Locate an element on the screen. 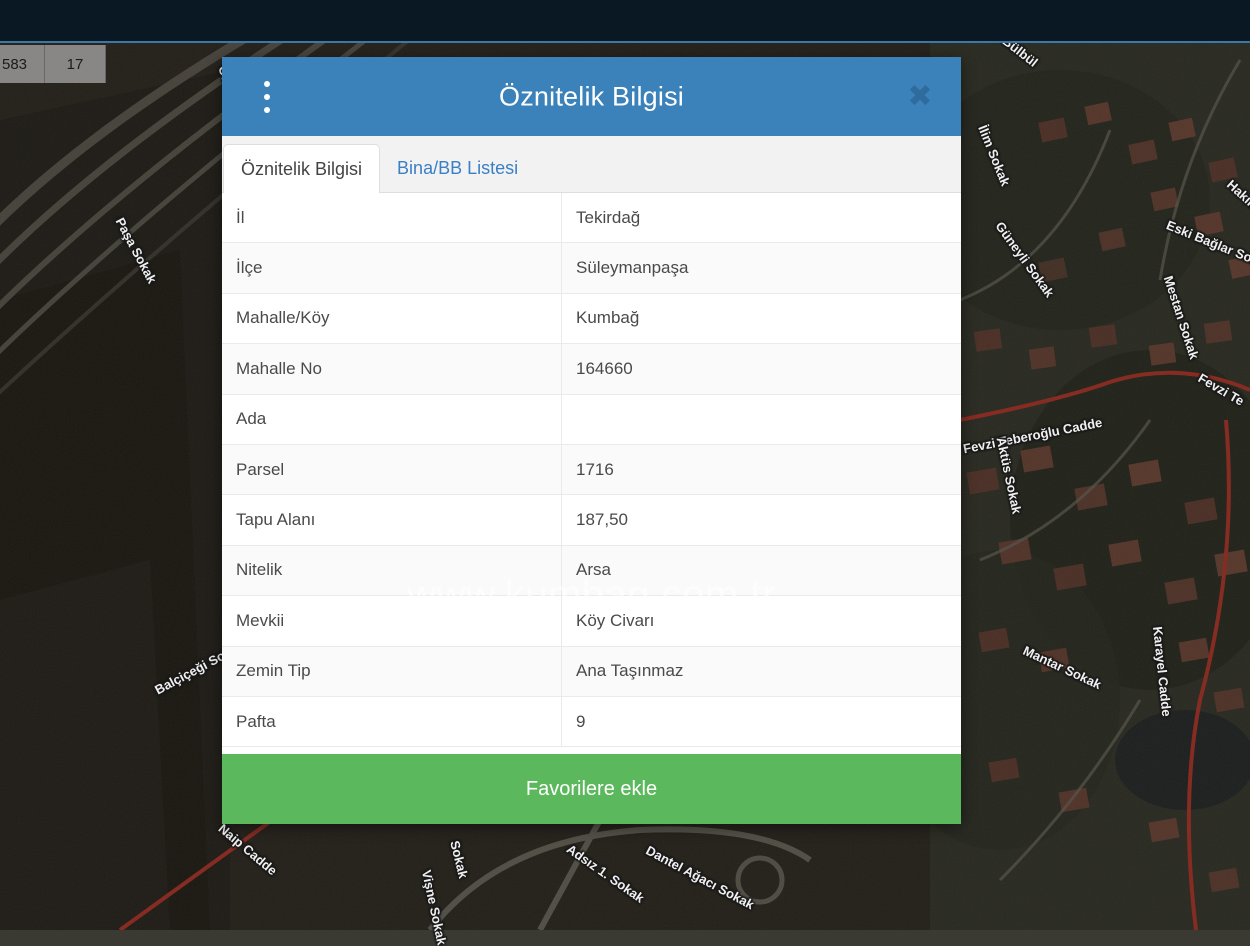  attribute-key: Mahalle No is located at coordinates (392, 369).